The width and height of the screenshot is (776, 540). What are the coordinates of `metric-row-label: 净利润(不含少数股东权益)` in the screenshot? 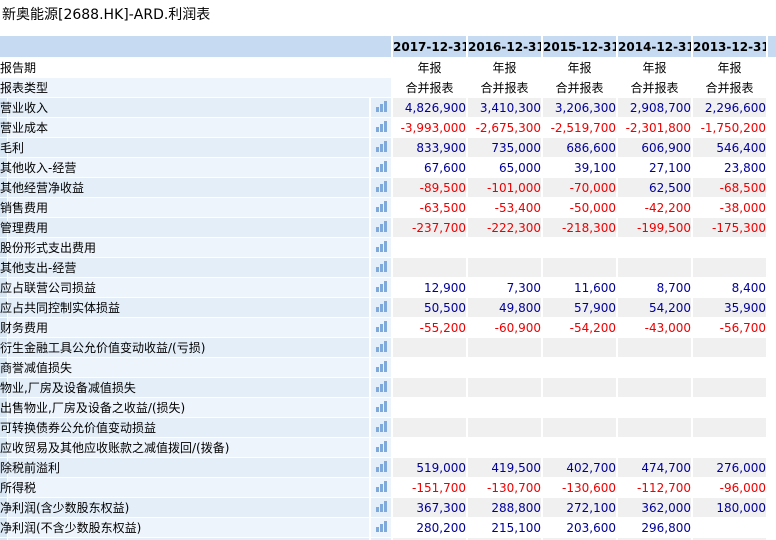 It's located at (185, 528).